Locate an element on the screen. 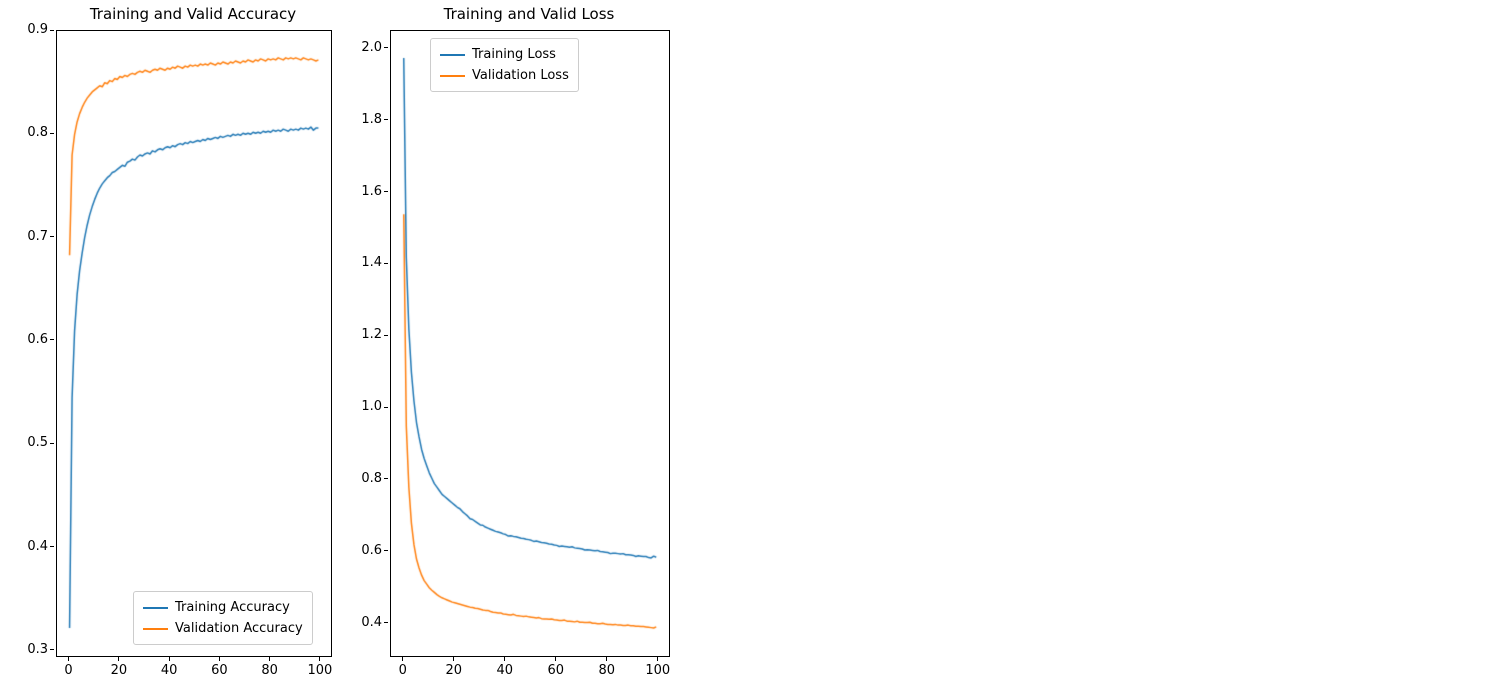 This screenshot has height=680, width=1512. legend-entry-validation-loss: Validation Loss is located at coordinates (504, 75).